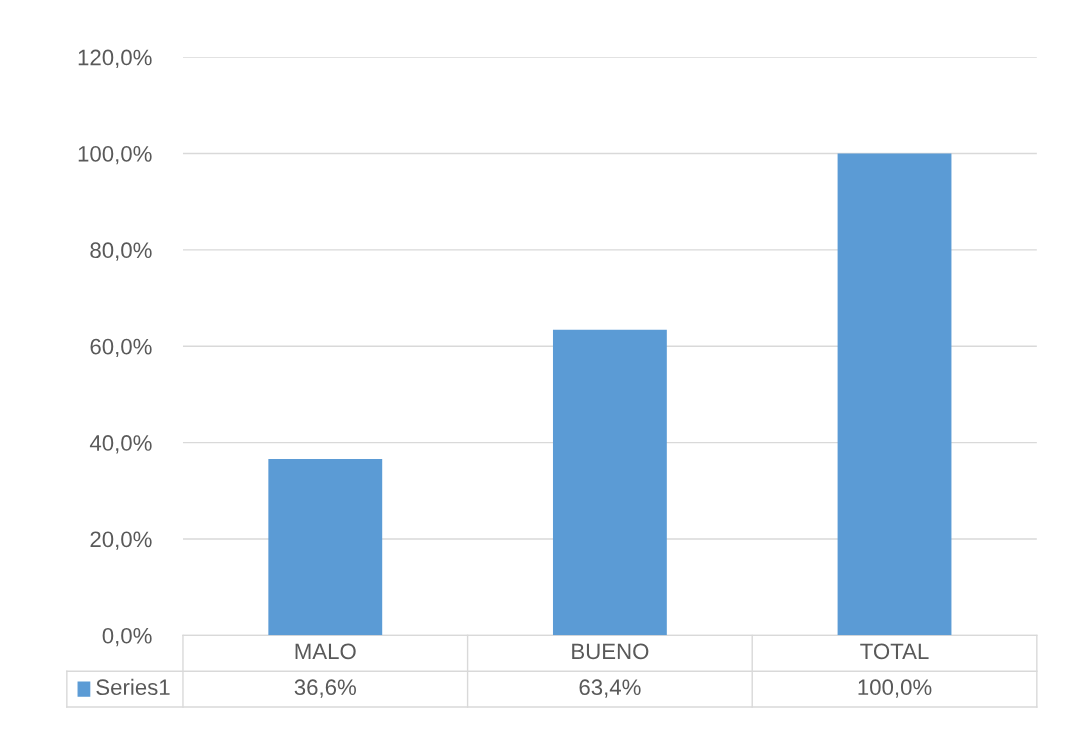 The image size is (1070, 751). I want to click on x-tick-label: BUENO, so click(610, 651).